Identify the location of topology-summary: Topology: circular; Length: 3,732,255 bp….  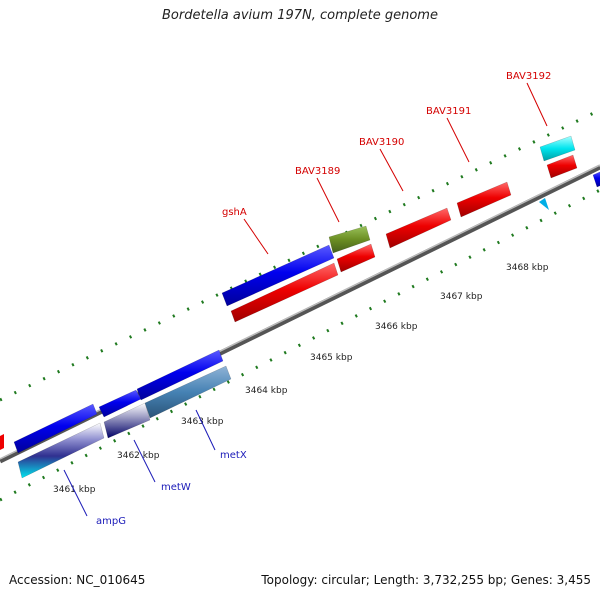
(426, 580).